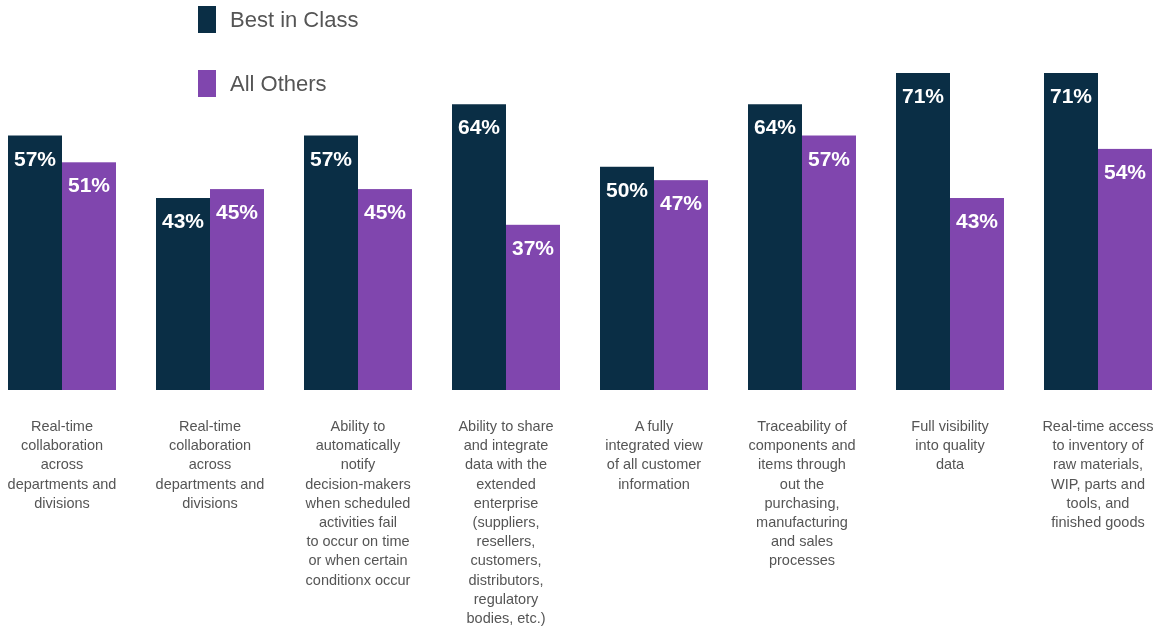 Image resolution: width=1160 pixels, height=627 pixels. Describe the element at coordinates (1125, 171) in the screenshot. I see `data-label: 54%` at that location.